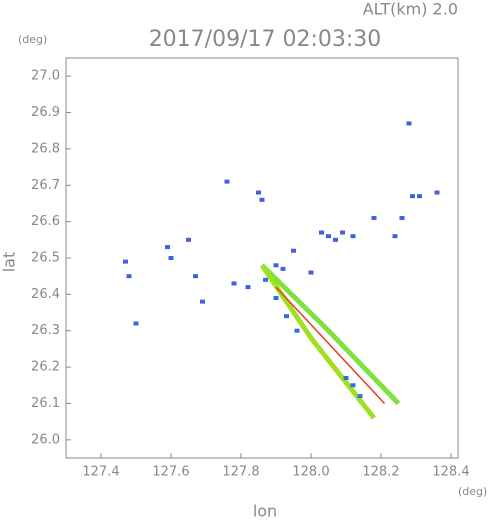 The image size is (491, 525). What do you see at coordinates (45, 367) in the screenshot?
I see `y-tick-label: 26.2` at bounding box center [45, 367].